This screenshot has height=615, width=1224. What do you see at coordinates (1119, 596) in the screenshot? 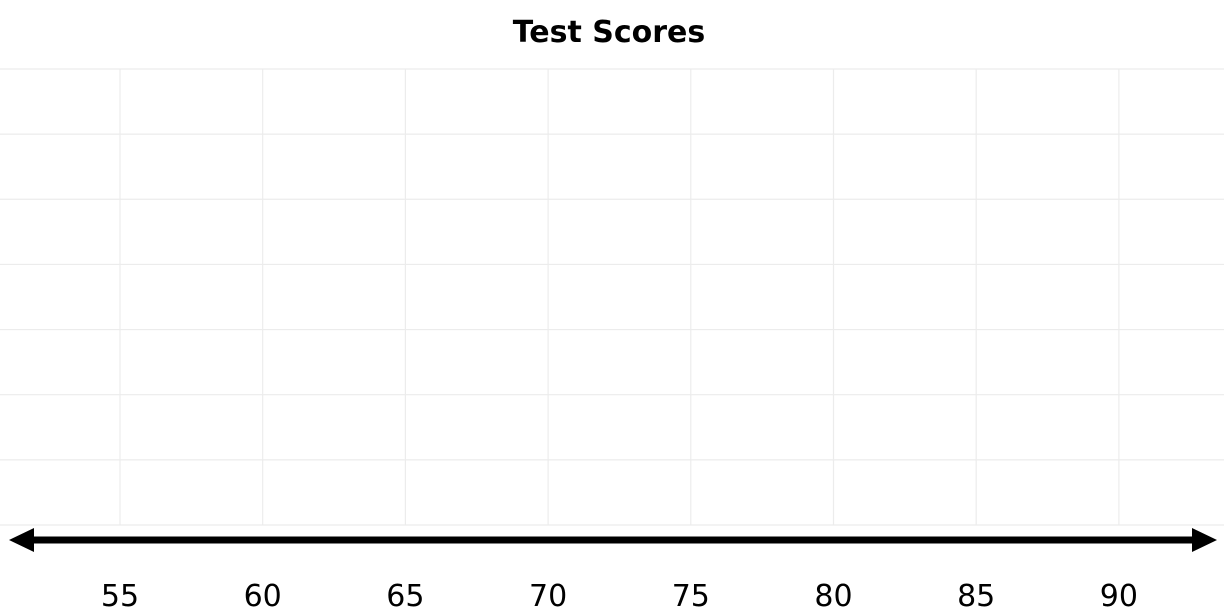
I see `x-tick-label: 90` at bounding box center [1119, 596].